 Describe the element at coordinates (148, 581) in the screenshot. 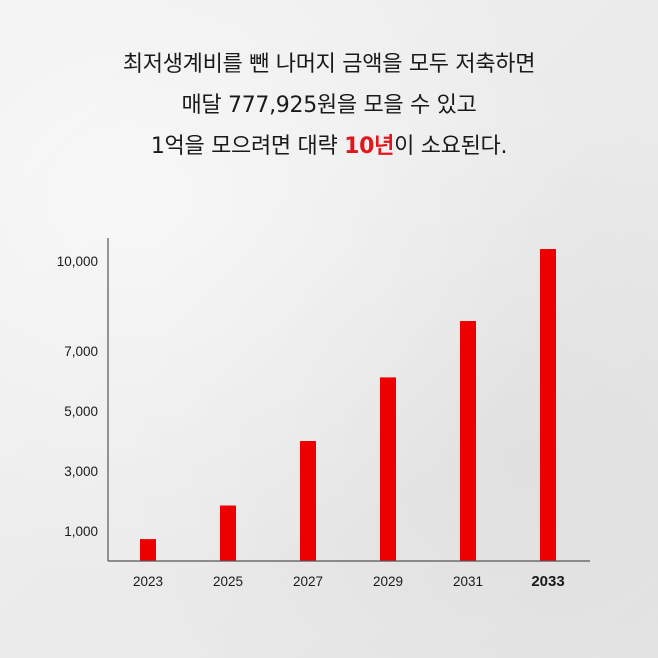

I see `x-tick-label: 2023` at that location.